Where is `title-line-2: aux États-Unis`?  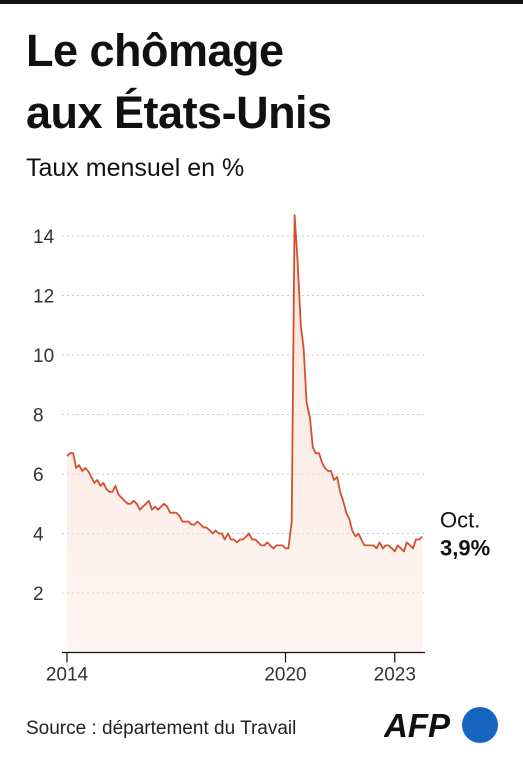 title-line-2: aux États-Unis is located at coordinates (179, 112).